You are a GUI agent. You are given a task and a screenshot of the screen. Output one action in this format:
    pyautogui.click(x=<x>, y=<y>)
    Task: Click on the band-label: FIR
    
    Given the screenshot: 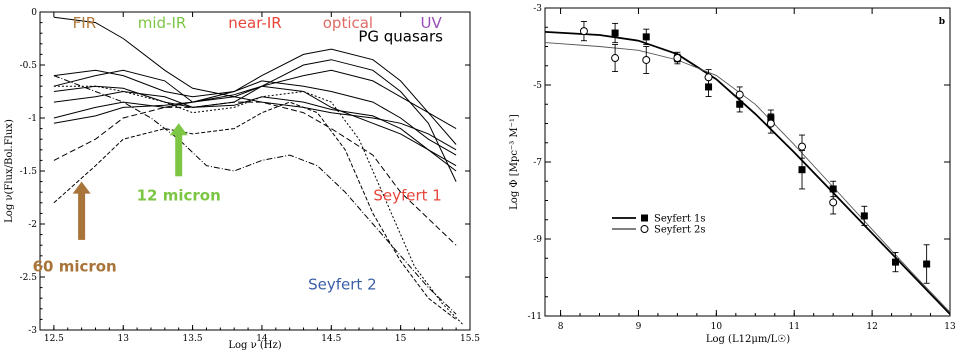 What is the action you would take?
    pyautogui.click(x=84, y=23)
    